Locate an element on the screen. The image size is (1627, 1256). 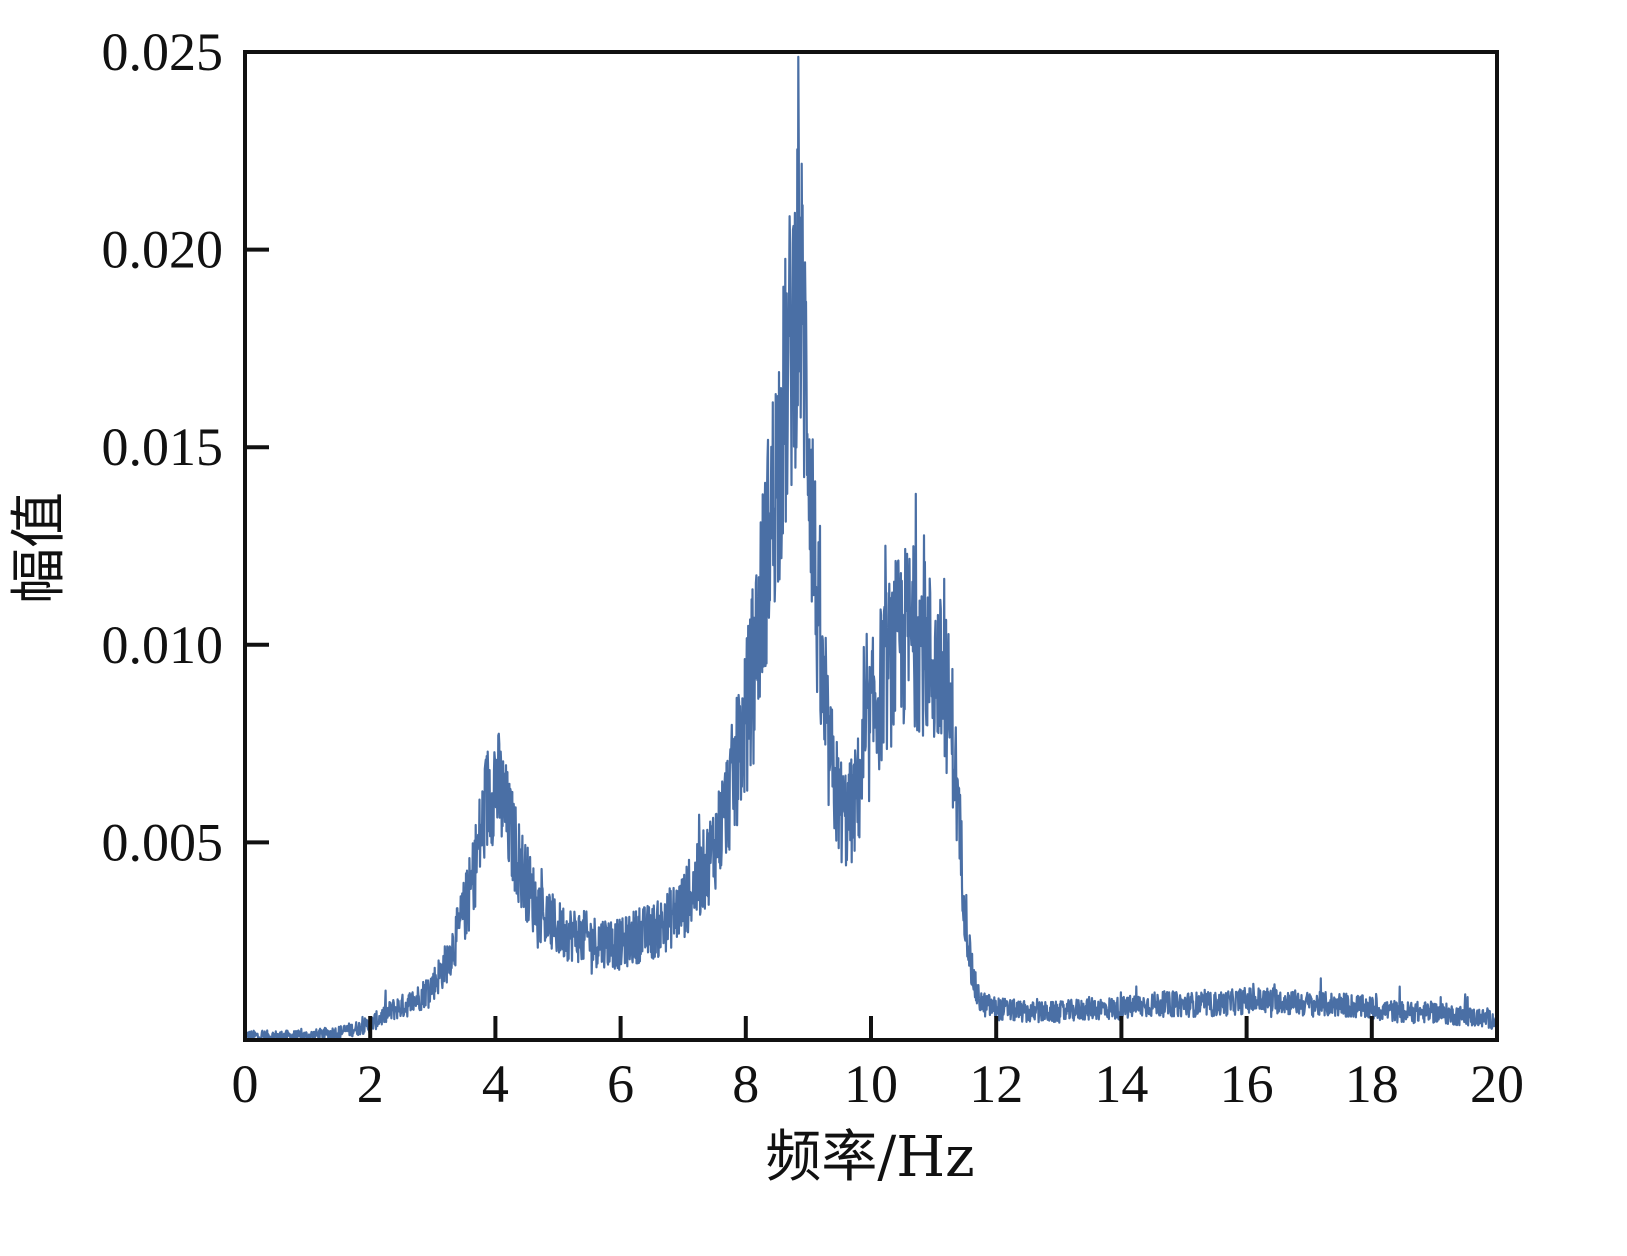
x-tick-label: 2 is located at coordinates (370, 1084).